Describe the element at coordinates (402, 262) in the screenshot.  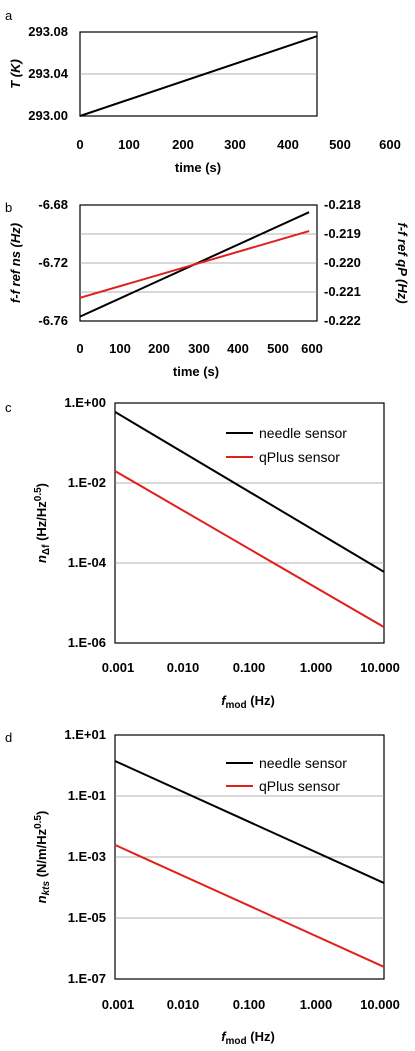
I see `panel-b-right-axis-label: f-f ref qP (Hz)` at that location.